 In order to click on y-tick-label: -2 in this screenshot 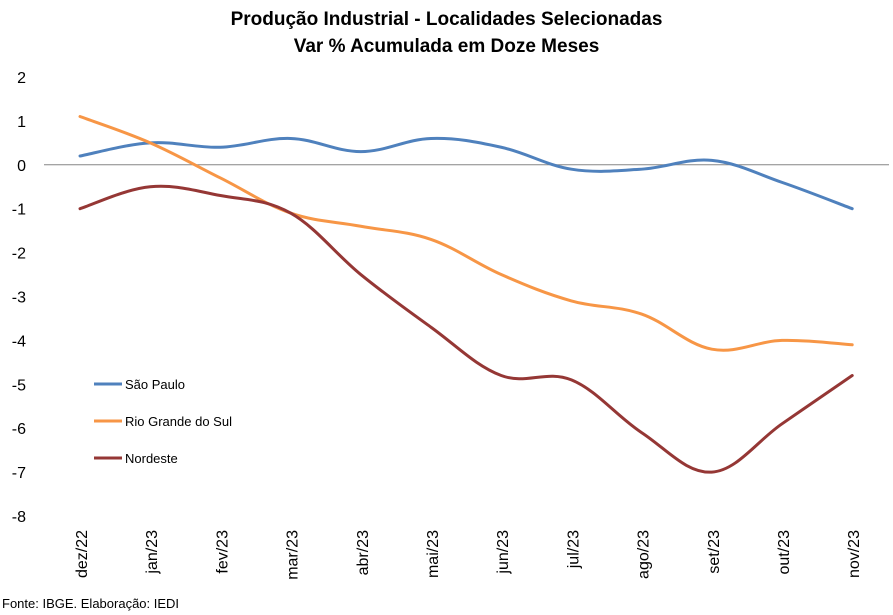, I will do `click(19, 254)`.